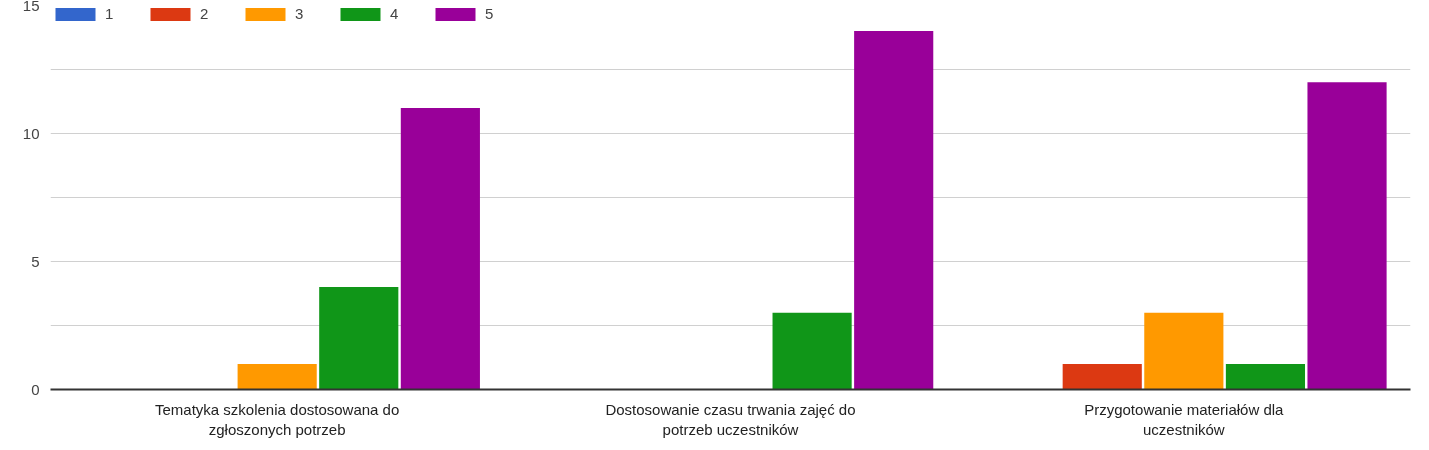  Describe the element at coordinates (730, 419) in the screenshot. I see `x-tick-label: Dostosowanie czasu trwania zajęć do potrzeb uczestników` at that location.